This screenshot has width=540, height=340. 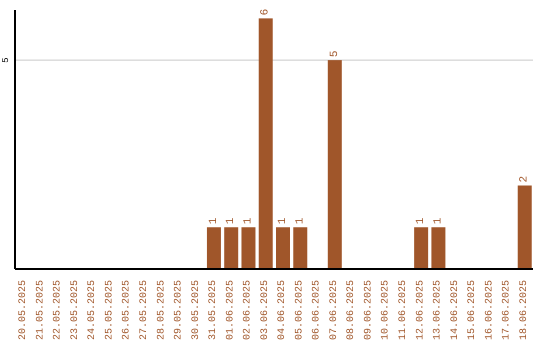 What do you see at coordinates (127, 310) in the screenshot?
I see `x-tick-label: 26.05.2025` at bounding box center [127, 310].